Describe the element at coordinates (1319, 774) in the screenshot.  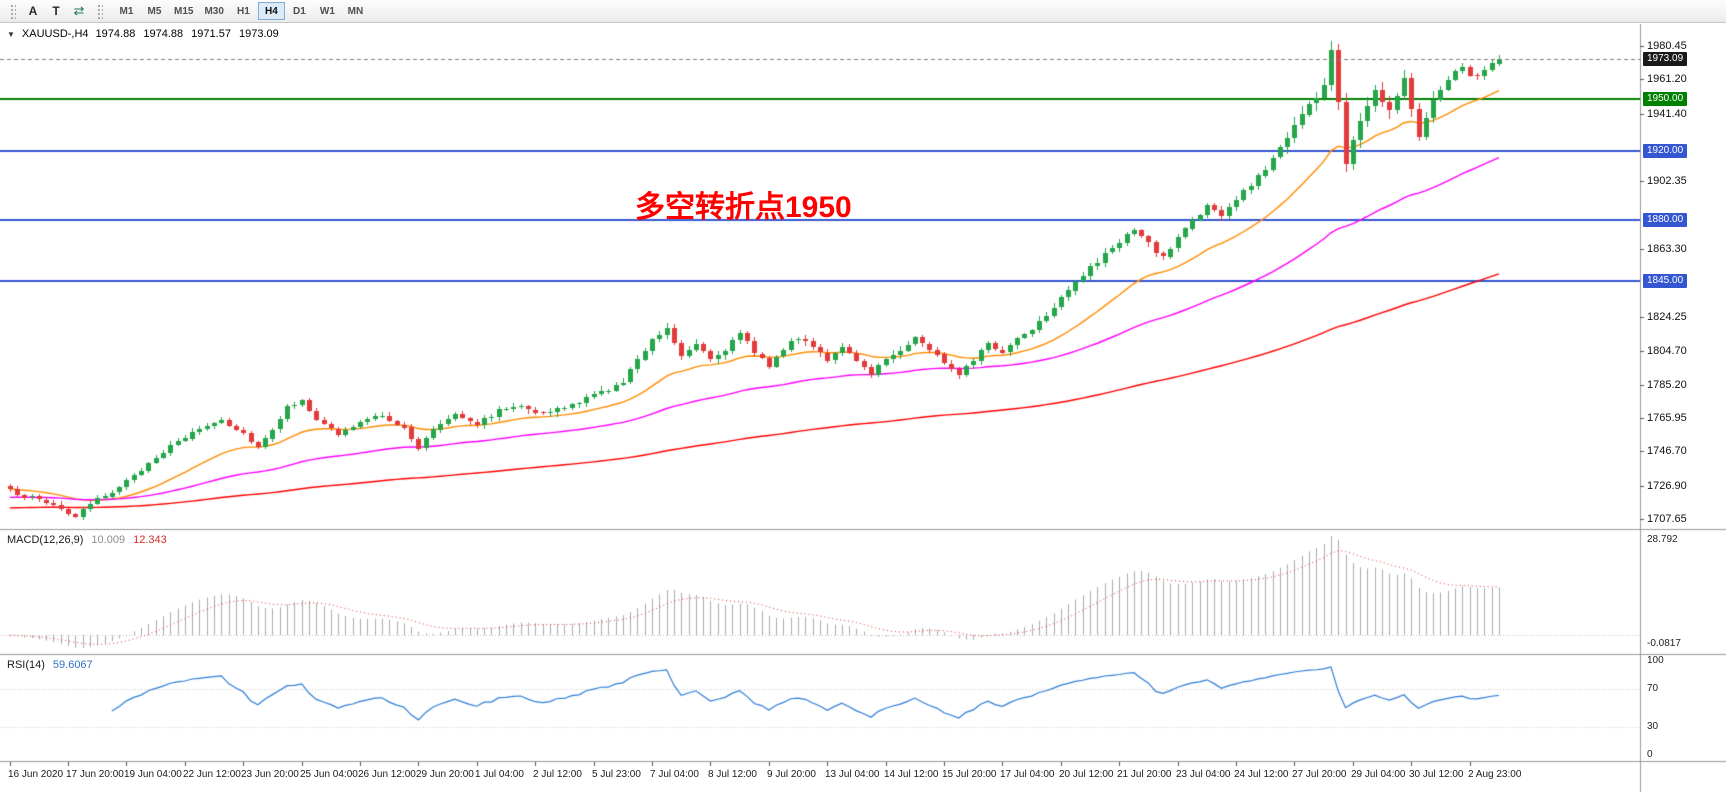
I see `time-axis-label: 27 Jul 20:00` at that location.